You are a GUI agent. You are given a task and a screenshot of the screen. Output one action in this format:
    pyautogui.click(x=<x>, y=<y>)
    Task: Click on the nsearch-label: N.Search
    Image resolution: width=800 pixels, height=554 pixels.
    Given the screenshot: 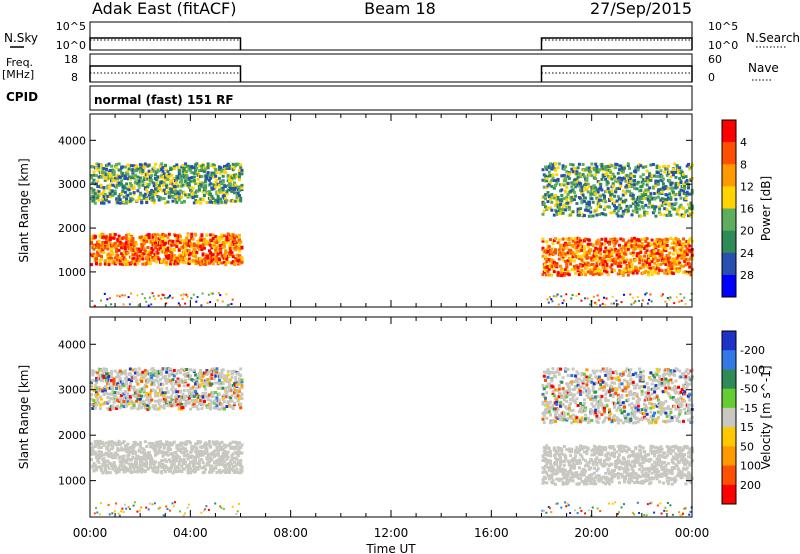 What is the action you would take?
    pyautogui.click(x=773, y=38)
    